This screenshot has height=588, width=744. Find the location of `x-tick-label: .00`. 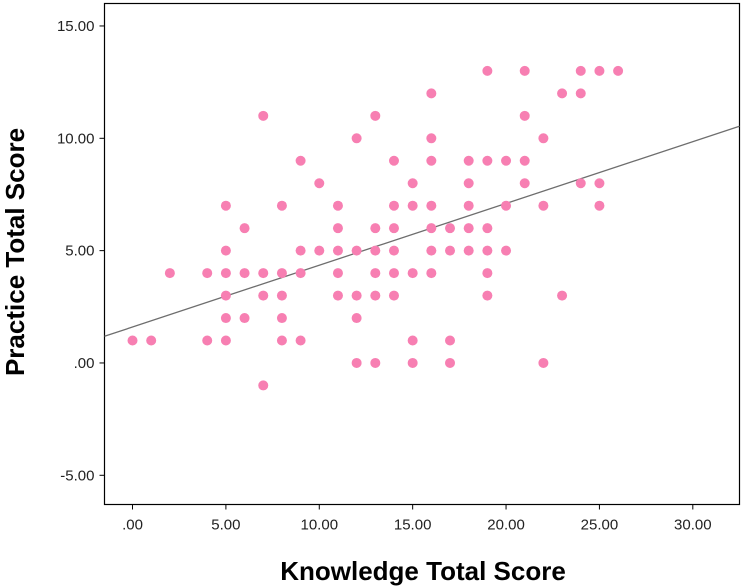

x-tick-label: .00 is located at coordinates (132, 525).